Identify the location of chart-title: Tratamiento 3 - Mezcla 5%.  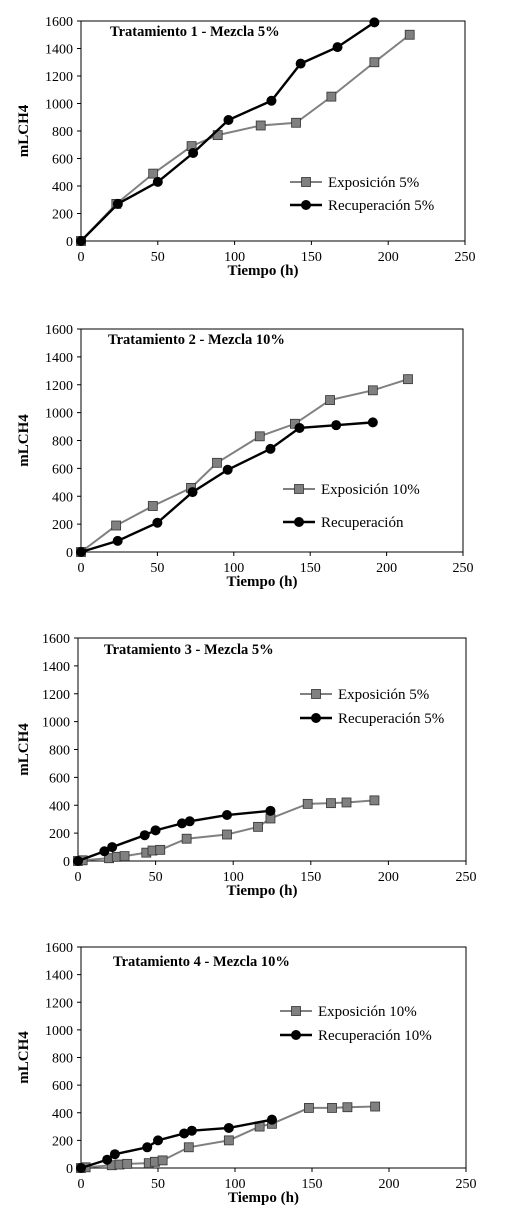
(189, 650).